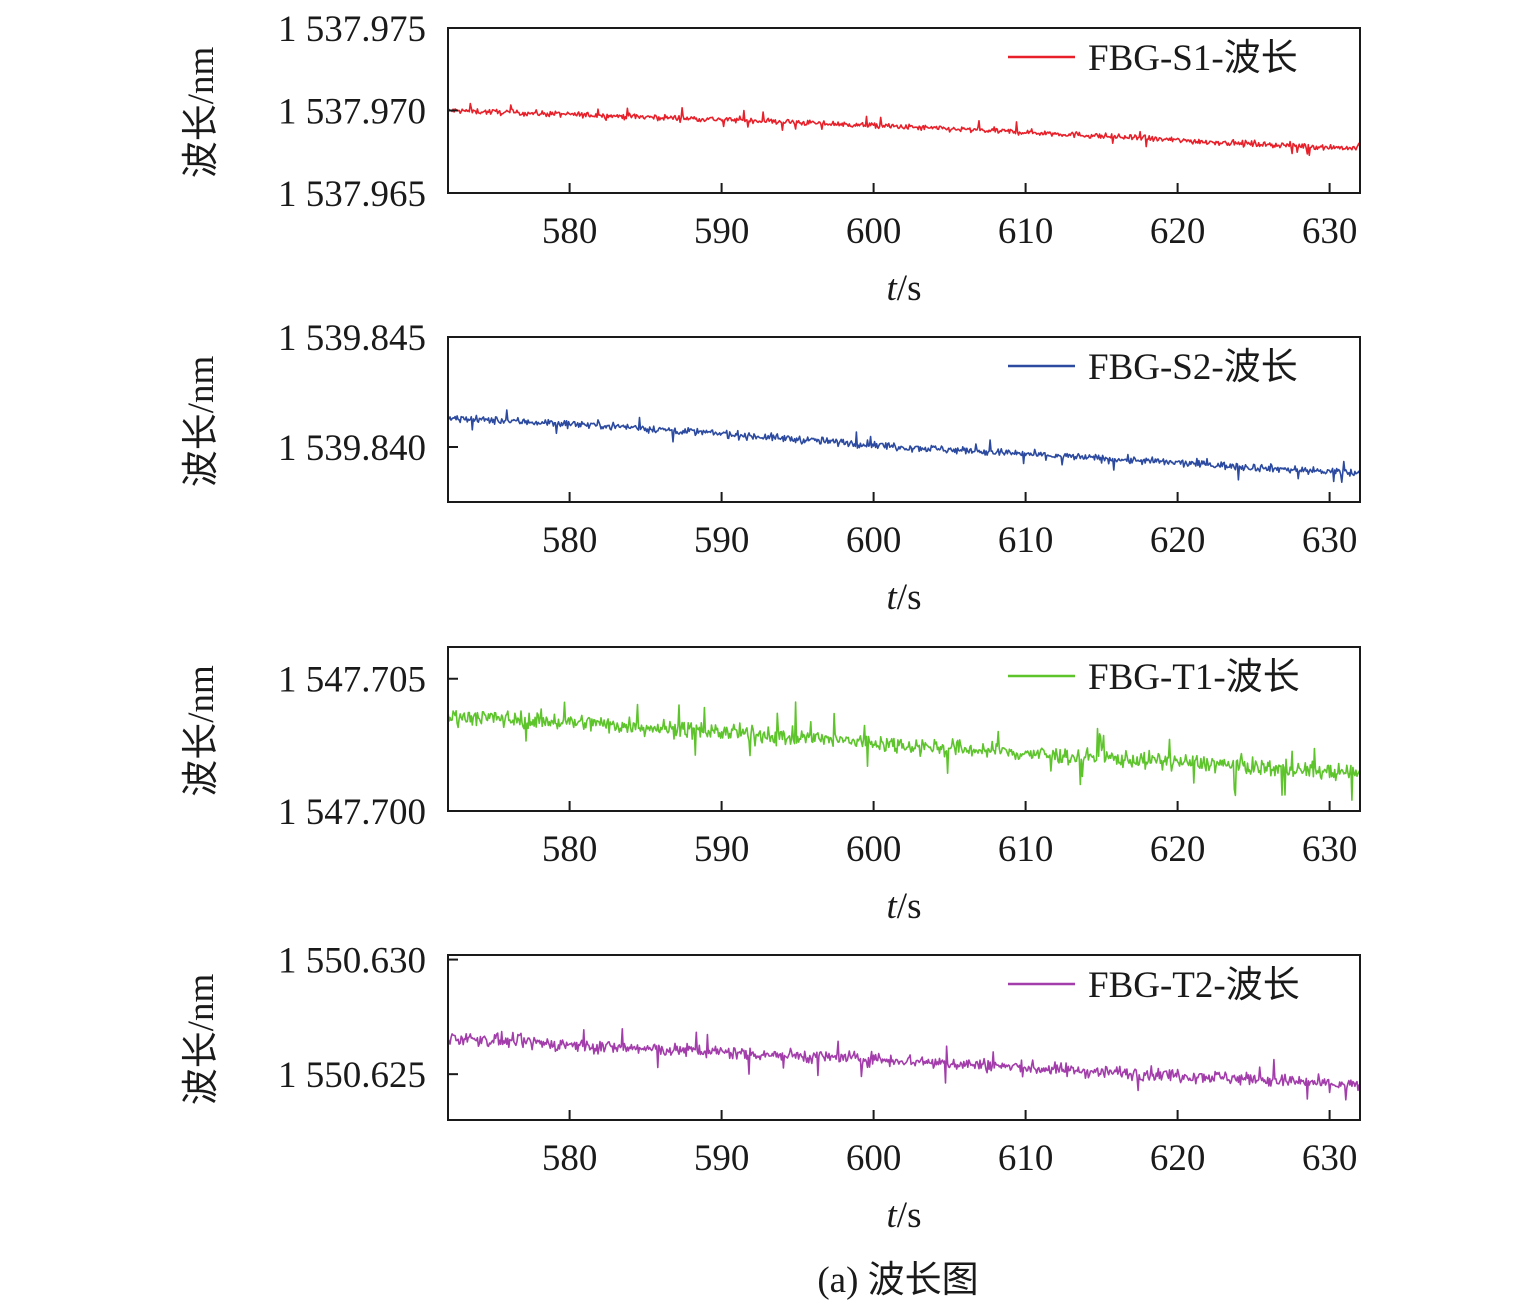 Image resolution: width=1535 pixels, height=1305 pixels. Describe the element at coordinates (352, 29) in the screenshot. I see `y-tick-label: 1 537.975` at that location.